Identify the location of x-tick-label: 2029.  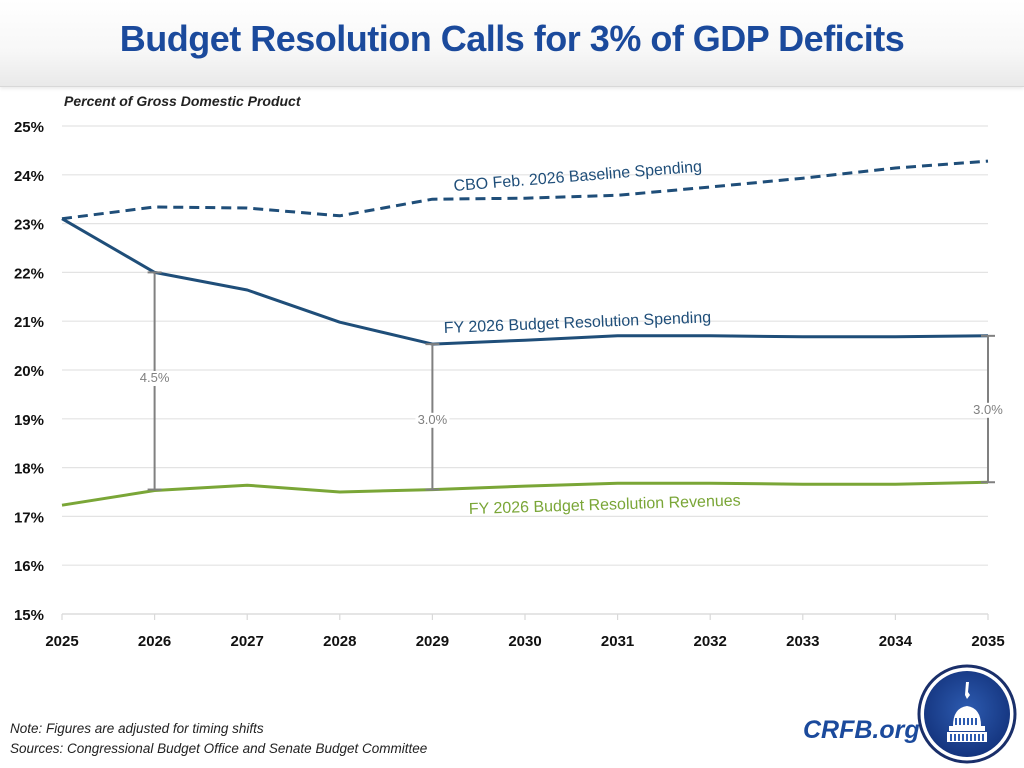
(432, 641).